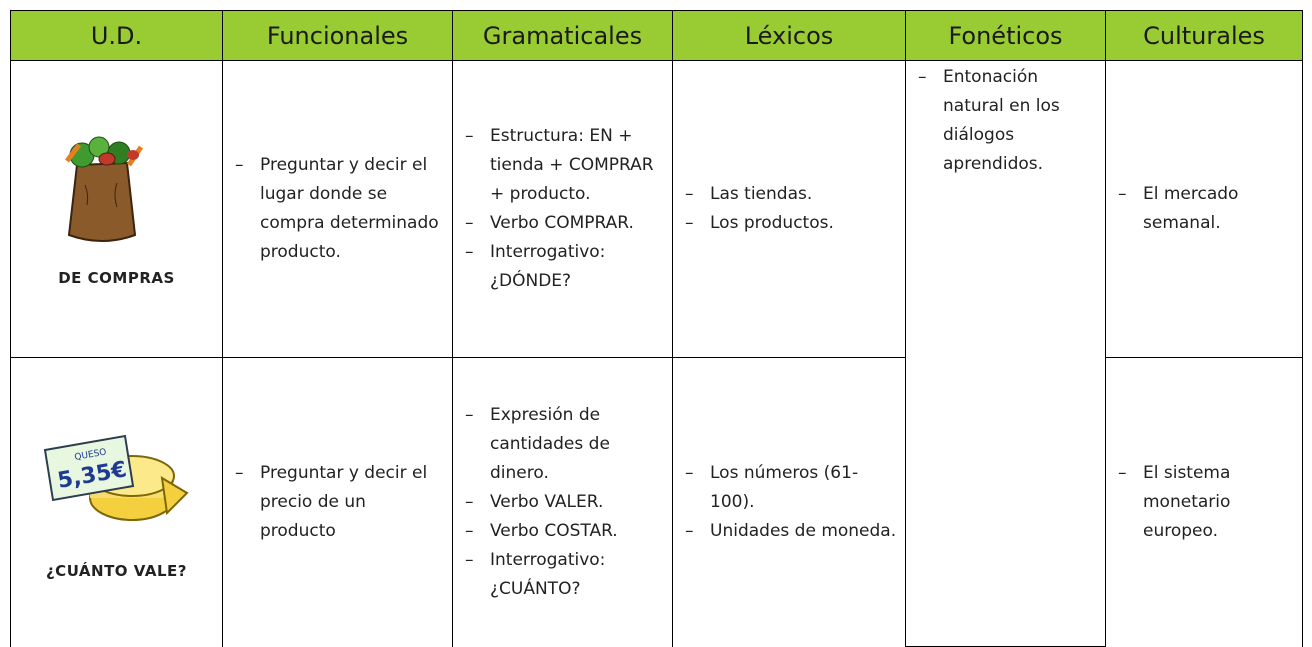 Image resolution: width=1312 pixels, height=647 pixels. I want to click on culturales-cell: El mercado semanal., so click(1204, 209).